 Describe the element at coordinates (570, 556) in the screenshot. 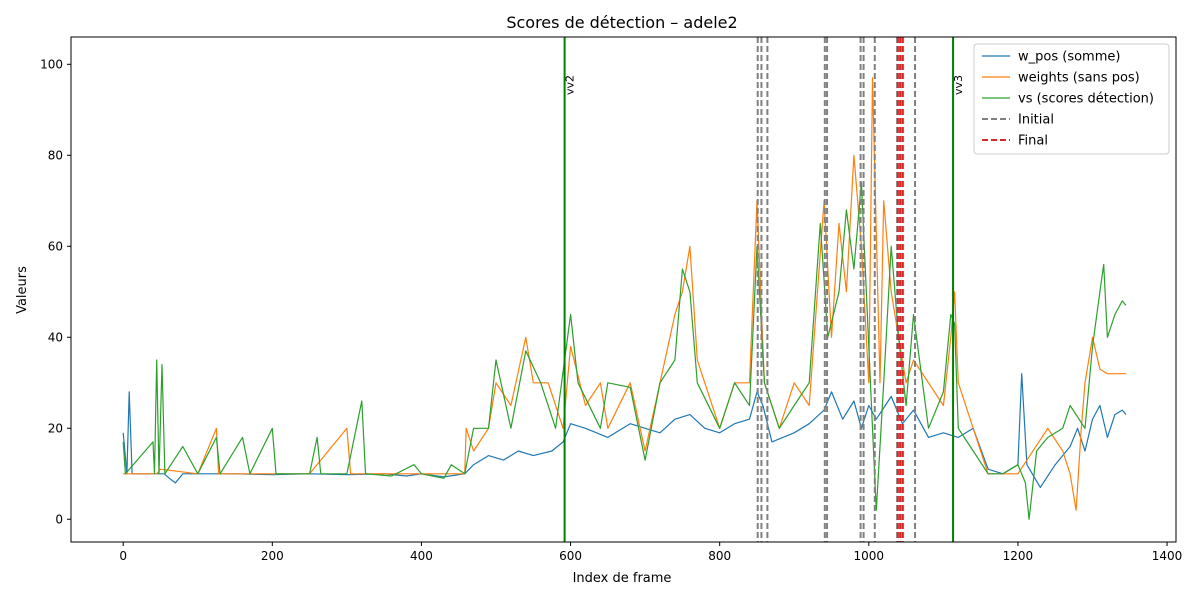

I see `x-tick-label-4: 600` at that location.